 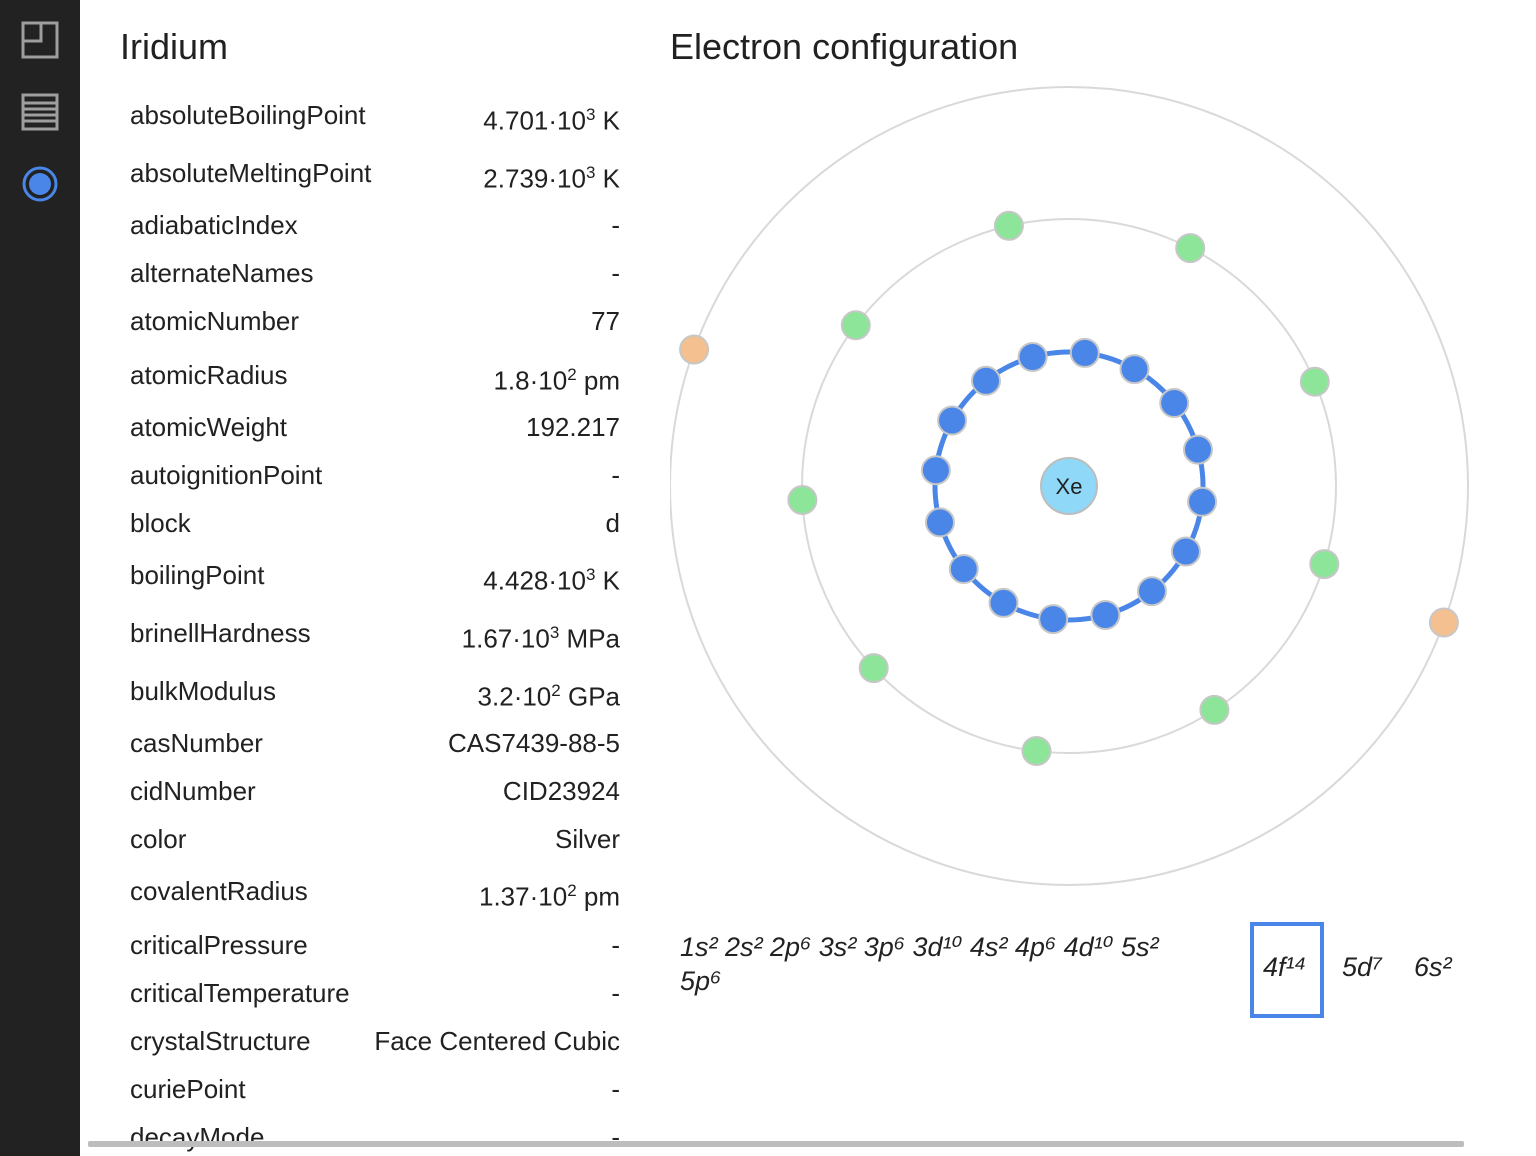 I want to click on core-orbitals-line2: 5p⁶, so click(x=701, y=981).